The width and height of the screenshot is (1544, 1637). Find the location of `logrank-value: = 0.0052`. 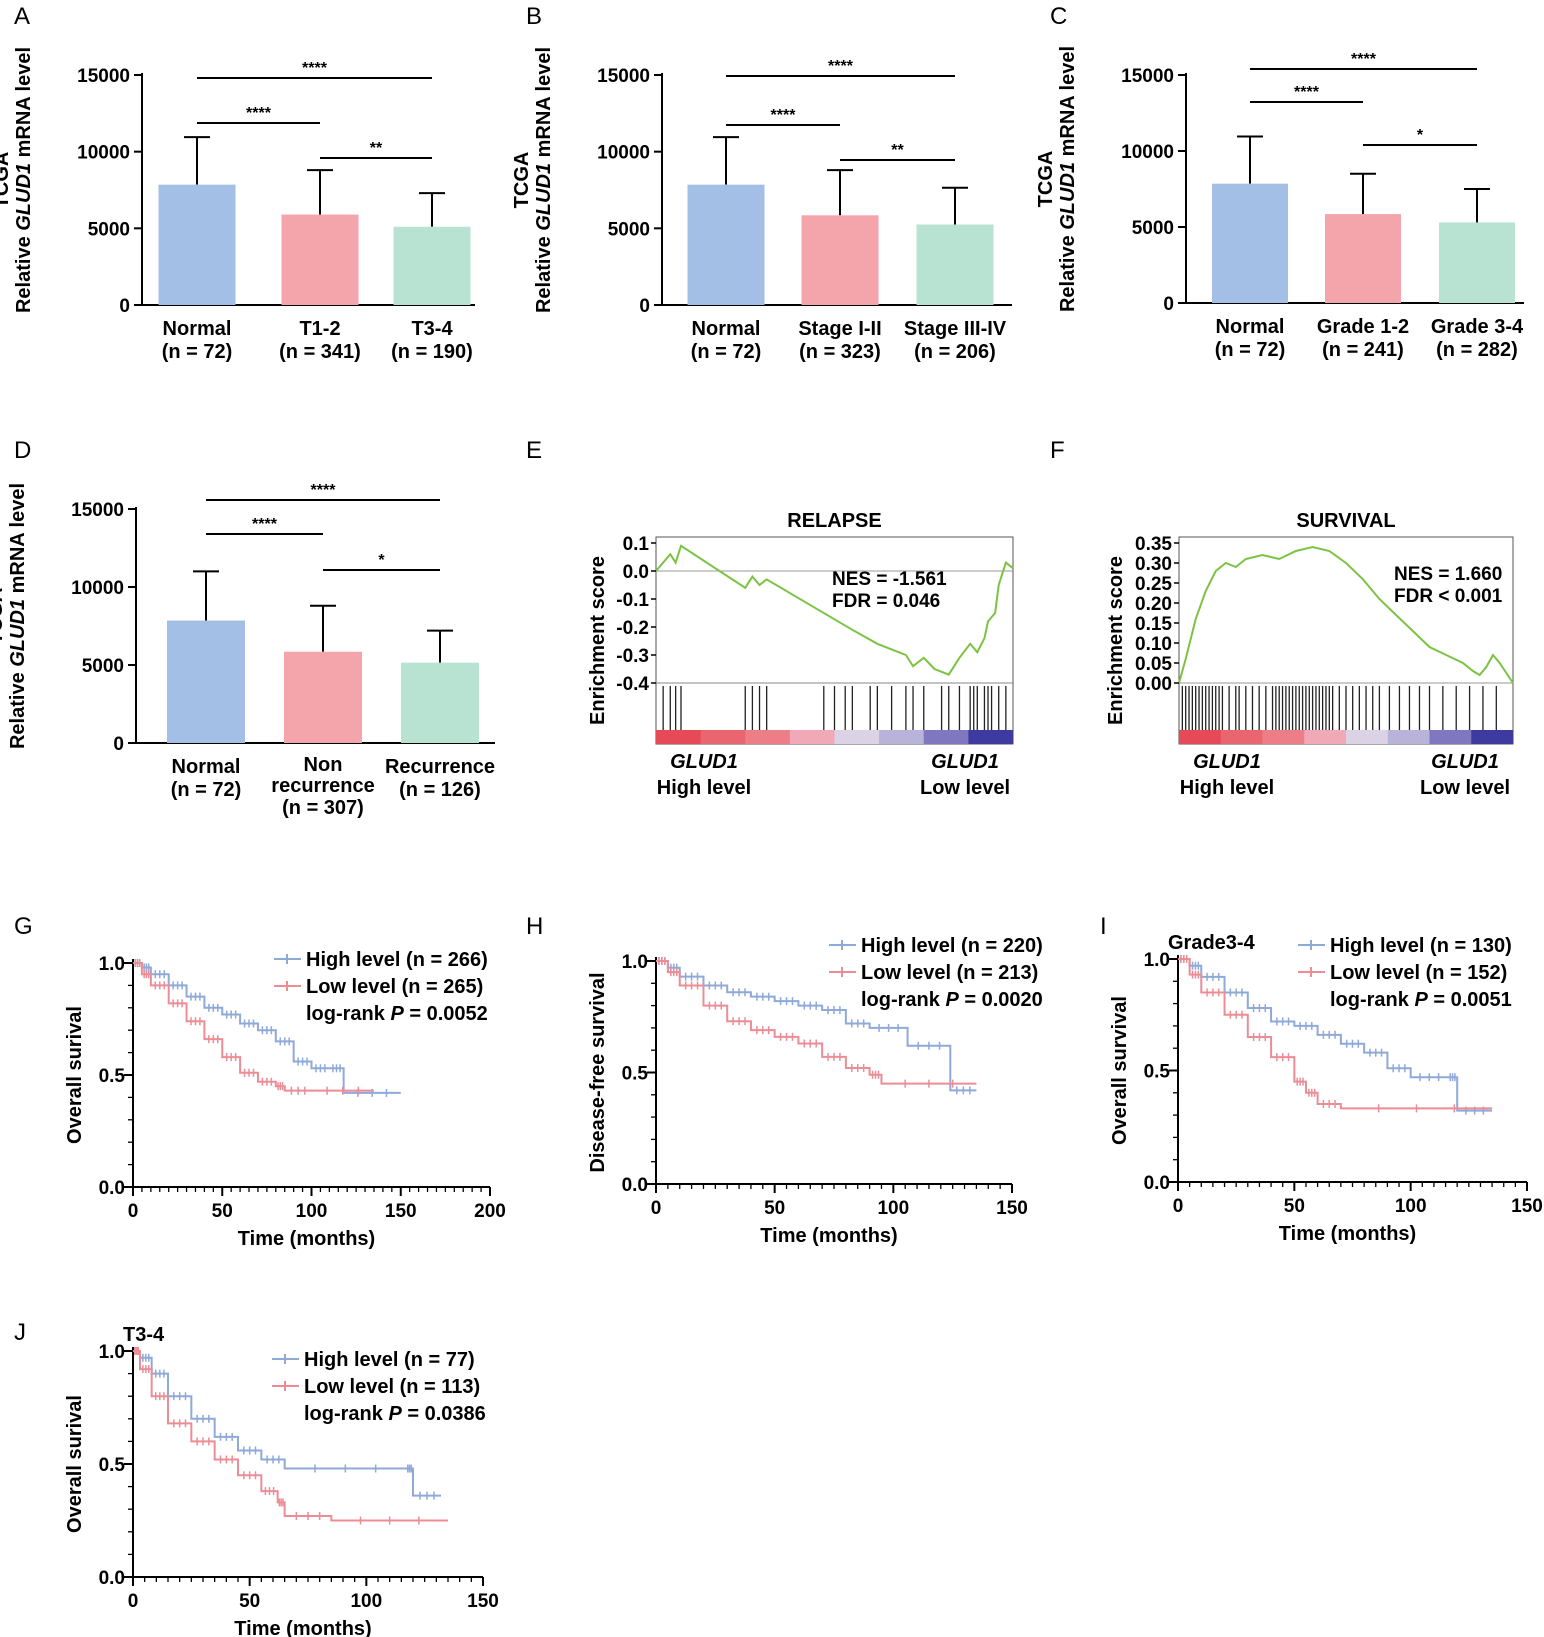

logrank-value: = 0.0052 is located at coordinates (446, 1014).